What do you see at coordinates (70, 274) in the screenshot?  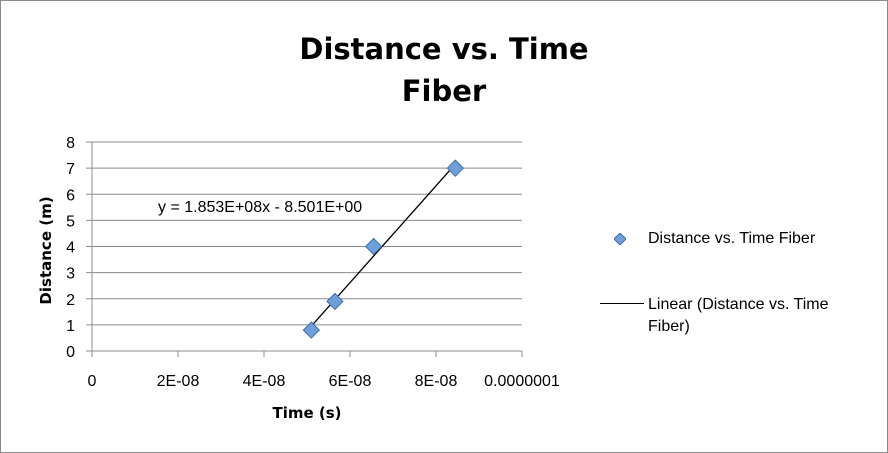 I see `y-tick-label-3: 3` at bounding box center [70, 274].